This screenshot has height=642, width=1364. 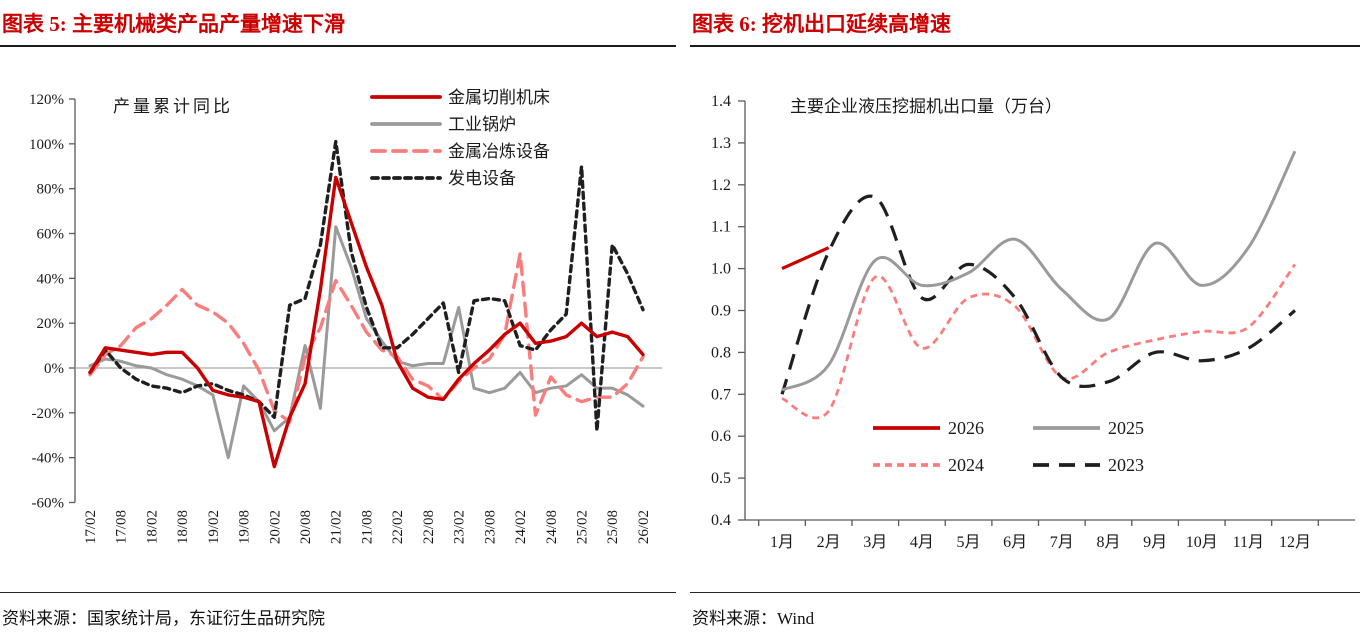 I want to click on fig5-legend-label: 发电设备, so click(x=482, y=178).